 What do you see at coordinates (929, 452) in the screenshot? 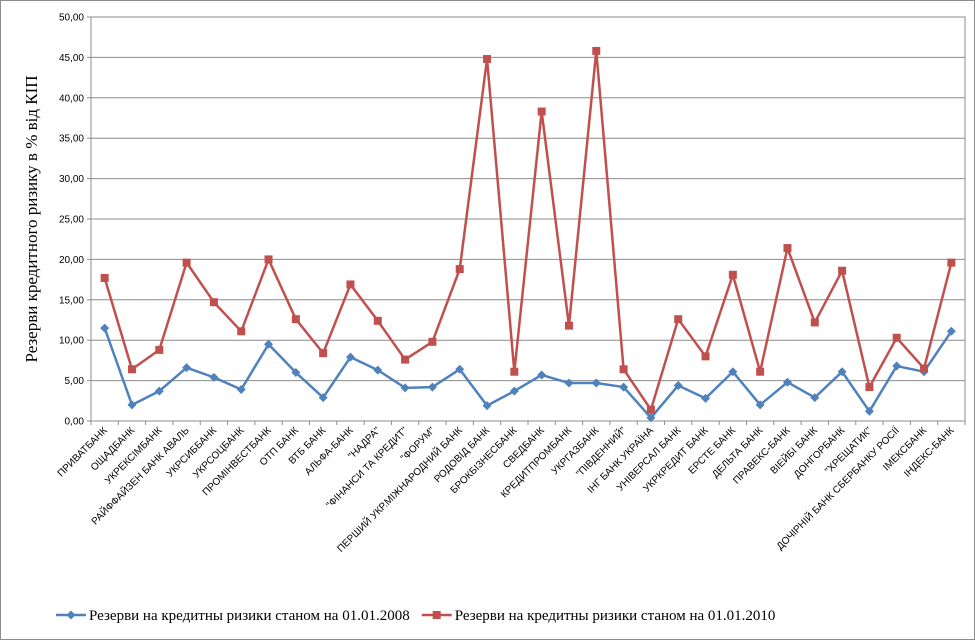
I see `x-tick-label: ІНДЕКС-БАНК` at bounding box center [929, 452].